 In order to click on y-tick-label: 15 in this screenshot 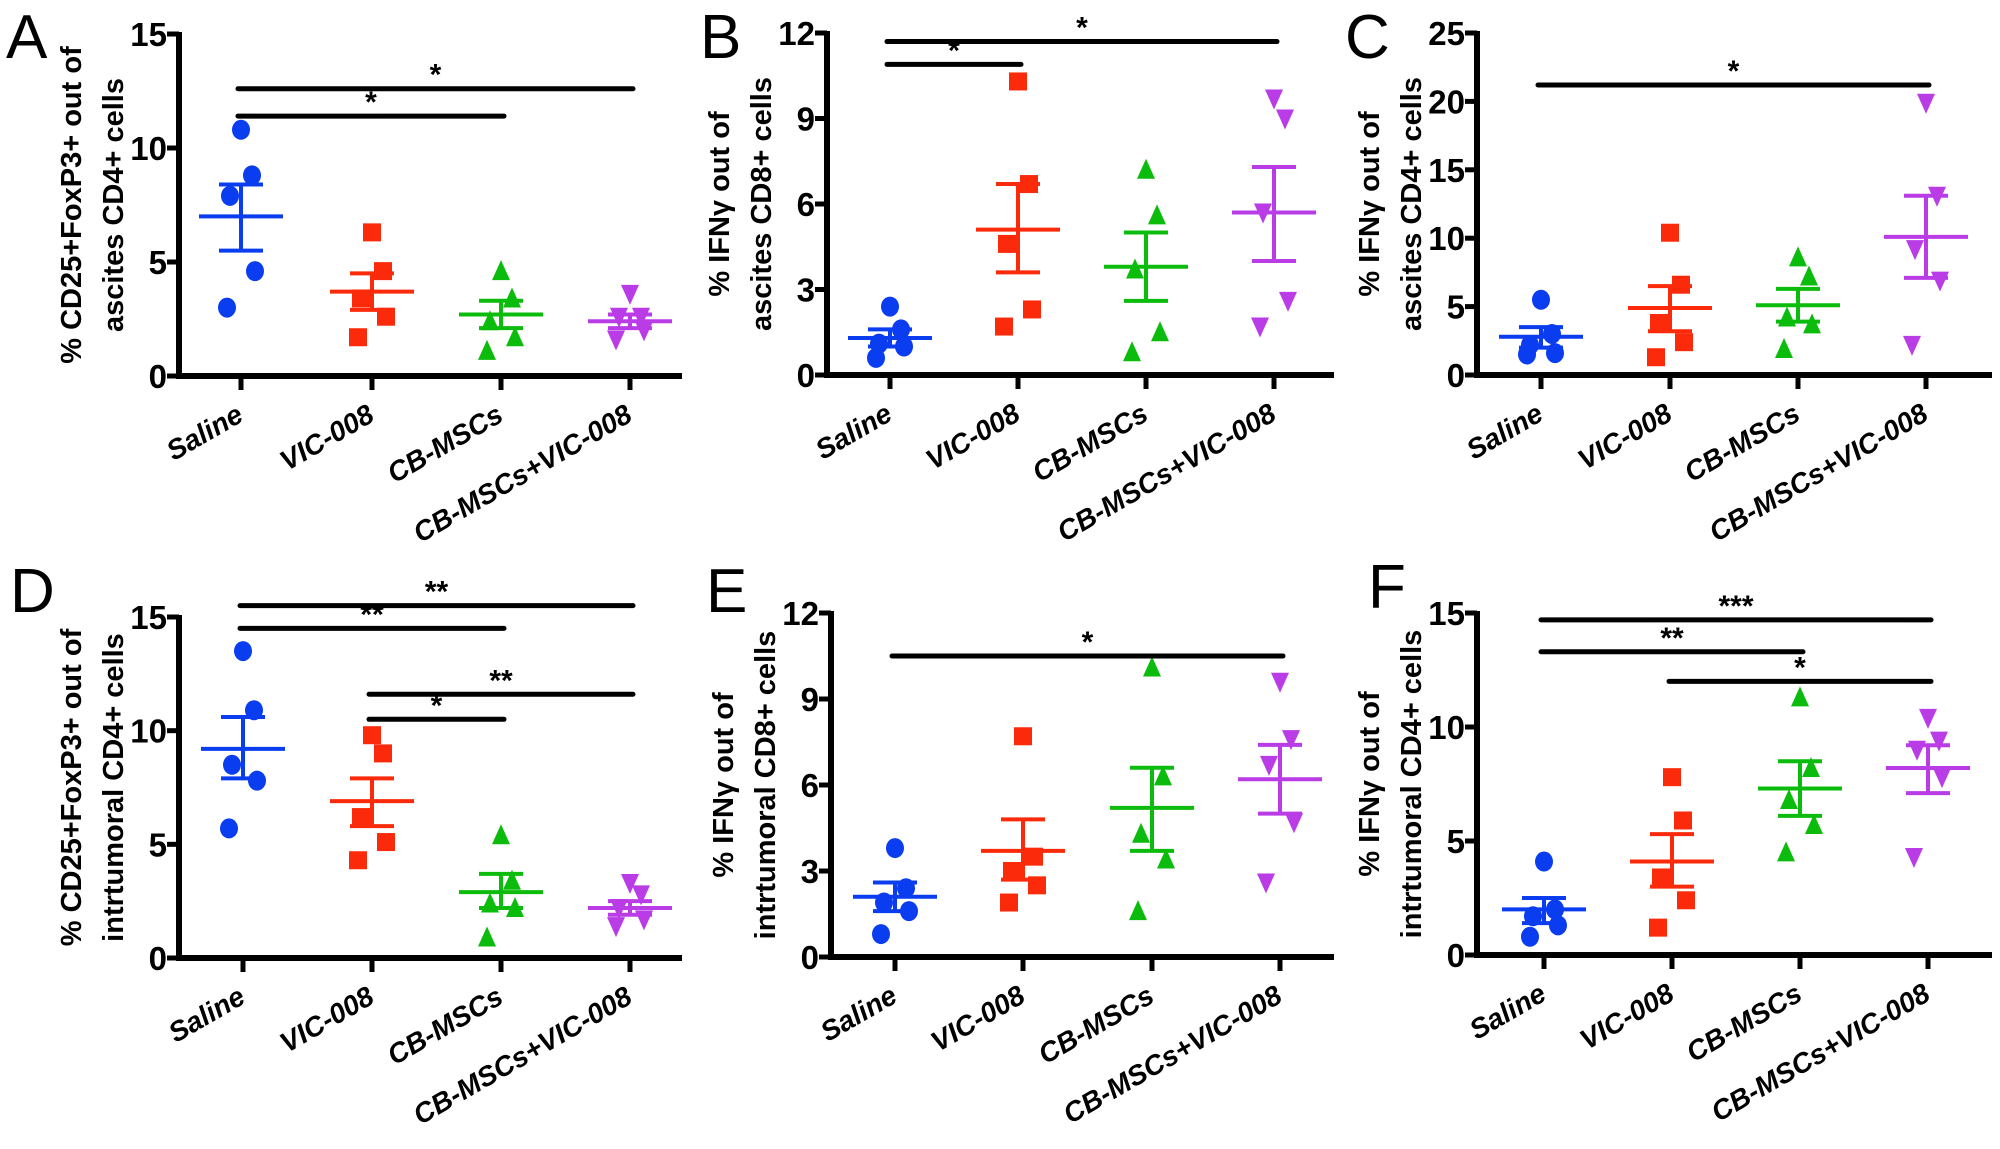, I will do `click(148, 617)`.